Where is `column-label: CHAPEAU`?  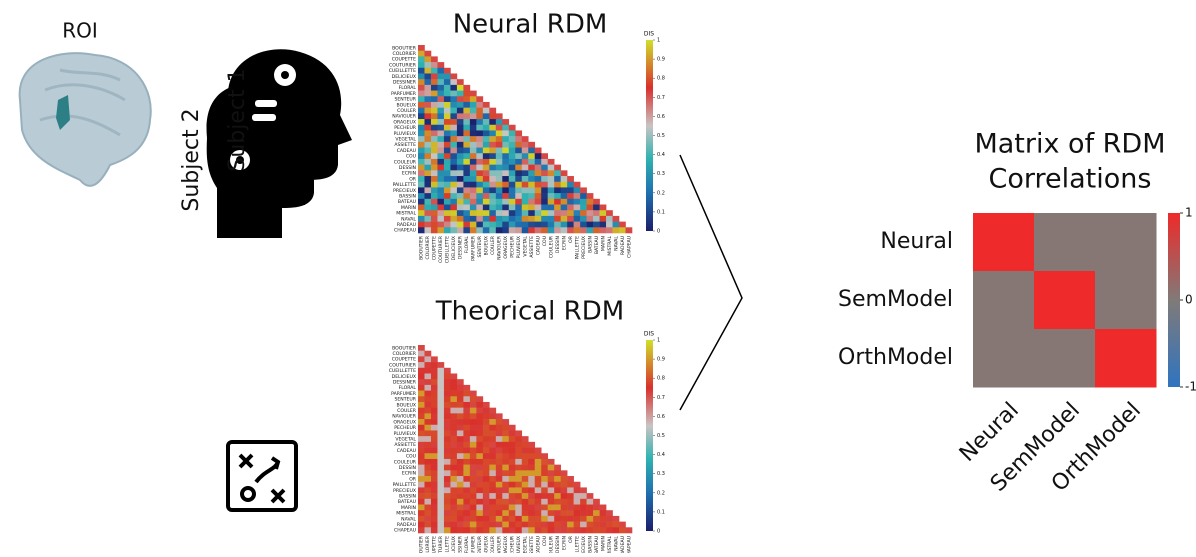
column-label: CHAPEAU is located at coordinates (629, 544).